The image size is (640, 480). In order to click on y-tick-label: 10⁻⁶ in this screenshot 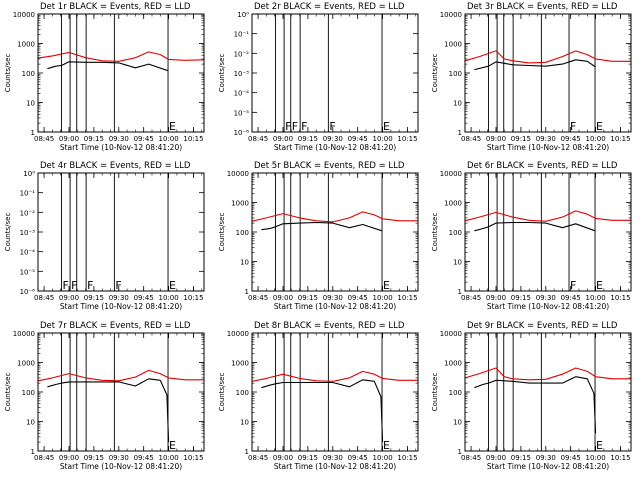, I will do `click(28, 292)`.